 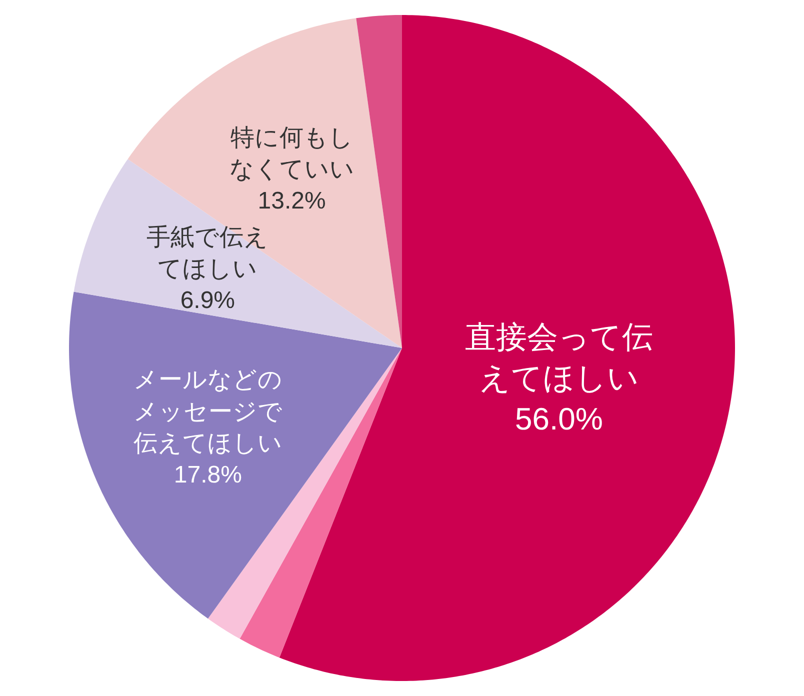 I want to click on data-label: 13.2%, so click(x=292, y=201).